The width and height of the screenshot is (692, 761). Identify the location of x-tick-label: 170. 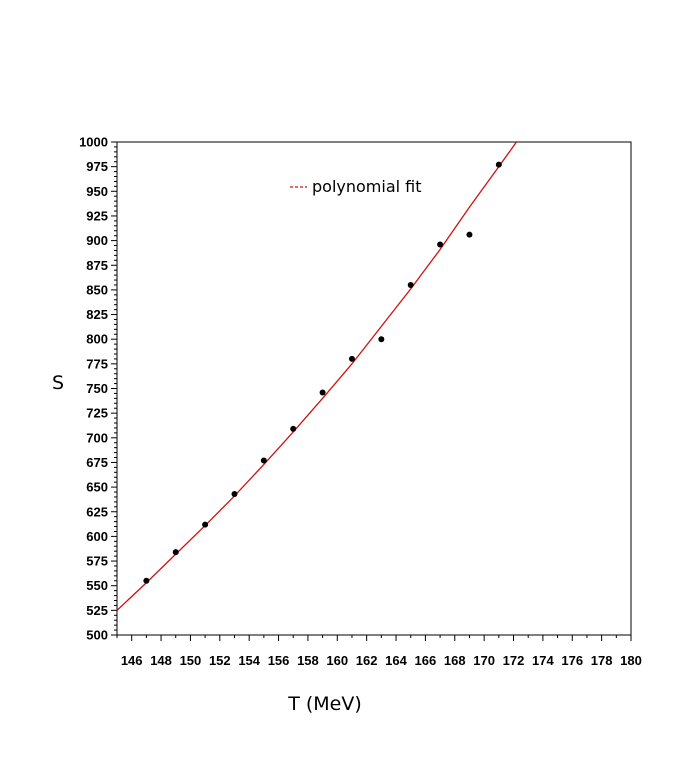
(484, 660).